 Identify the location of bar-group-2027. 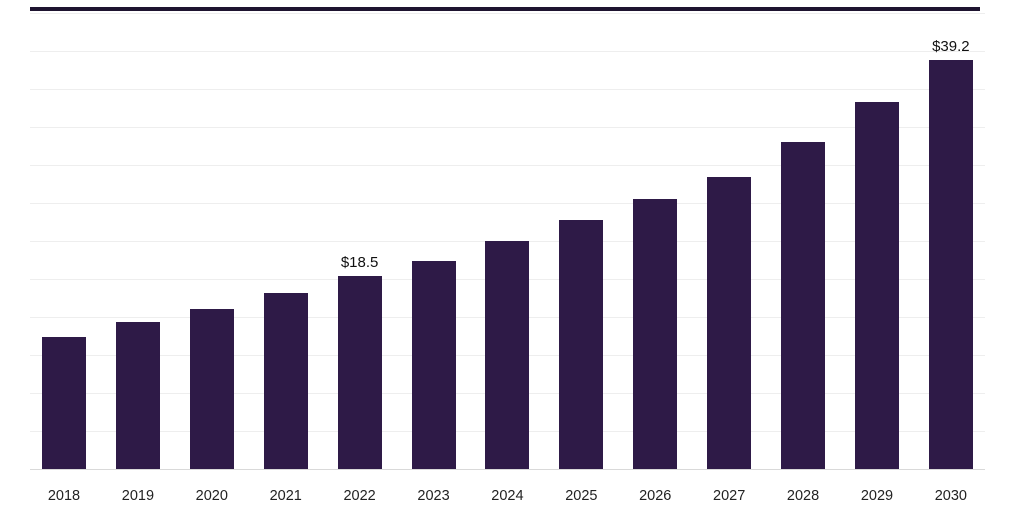
(729, 239).